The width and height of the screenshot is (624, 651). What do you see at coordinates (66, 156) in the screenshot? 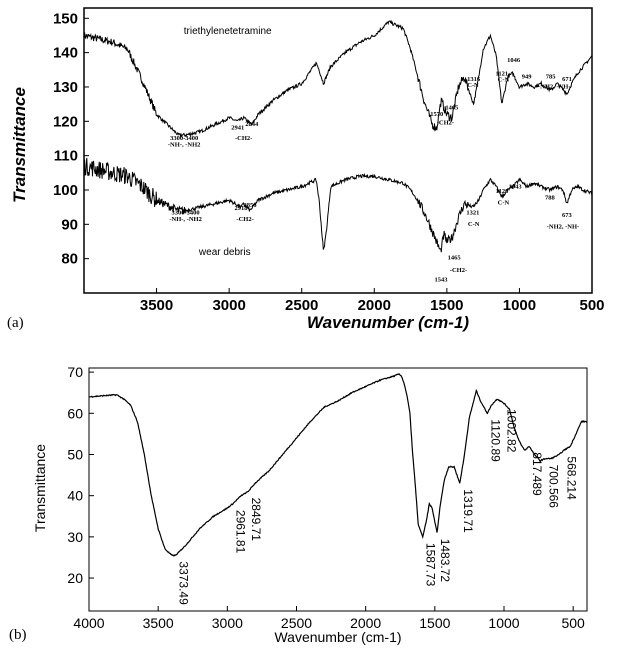
I see `a-y-tick-label: 110` at bounding box center [66, 156].